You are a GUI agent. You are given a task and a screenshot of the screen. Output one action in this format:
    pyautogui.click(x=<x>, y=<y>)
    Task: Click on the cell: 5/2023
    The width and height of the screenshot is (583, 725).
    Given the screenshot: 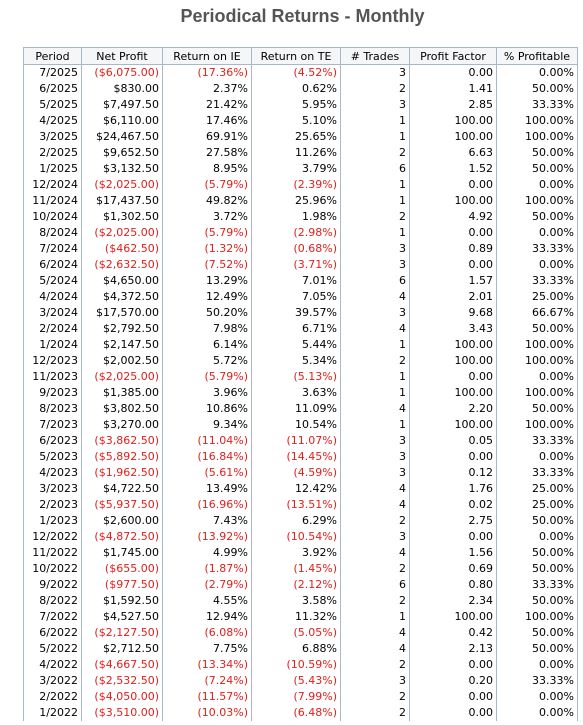 What is the action you would take?
    pyautogui.click(x=52, y=457)
    